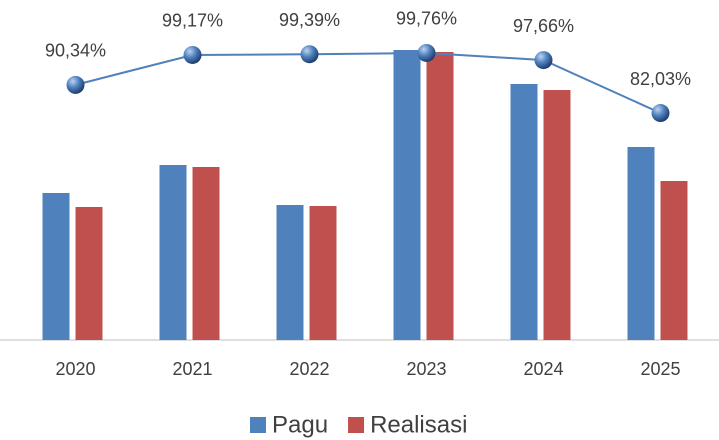 The height and width of the screenshot is (440, 719). What do you see at coordinates (543, 26) in the screenshot?
I see `data-label: 97,66%` at bounding box center [543, 26].